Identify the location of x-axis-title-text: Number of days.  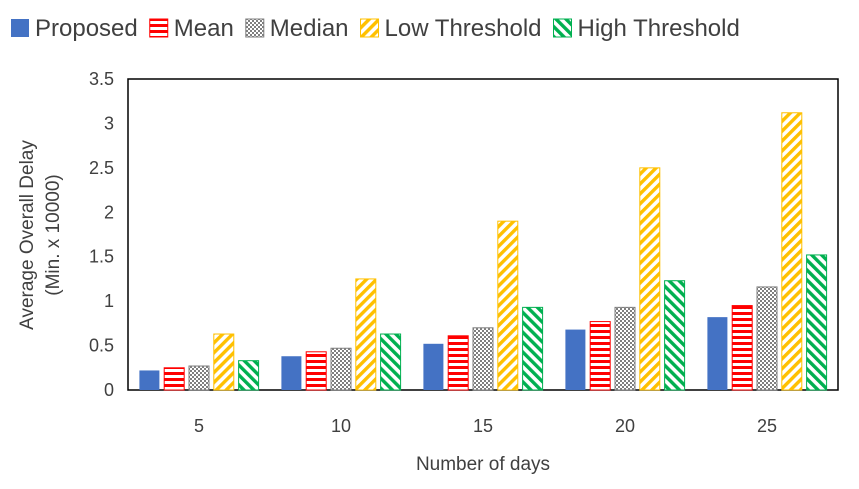
(483, 464).